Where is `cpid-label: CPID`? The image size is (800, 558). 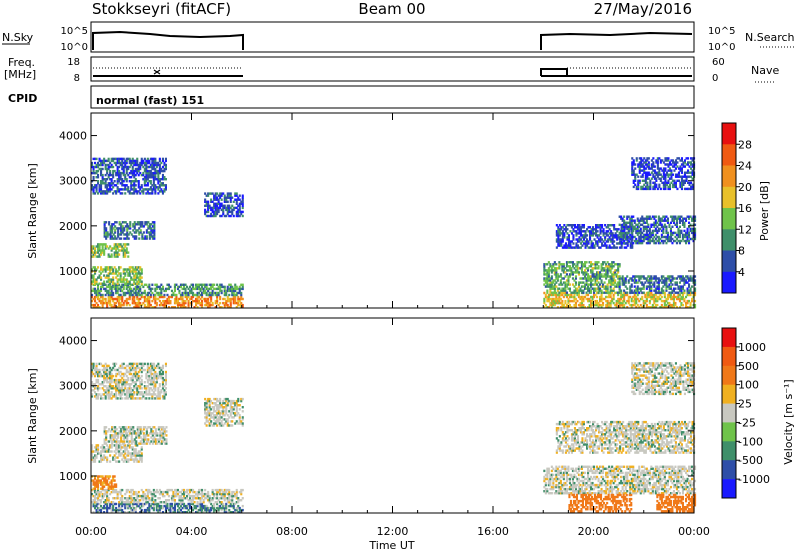
cpid-label: CPID is located at coordinates (22, 98).